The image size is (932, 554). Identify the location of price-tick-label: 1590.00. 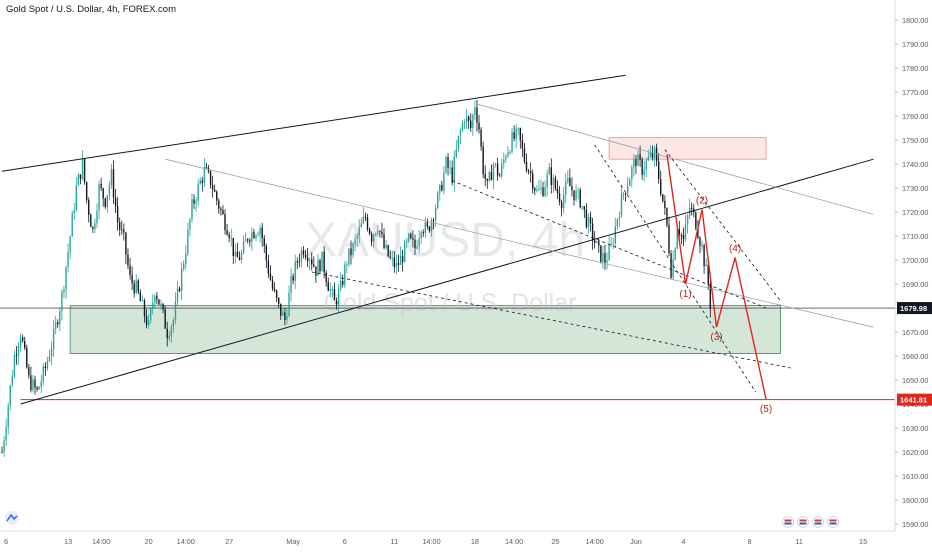
(915, 524).